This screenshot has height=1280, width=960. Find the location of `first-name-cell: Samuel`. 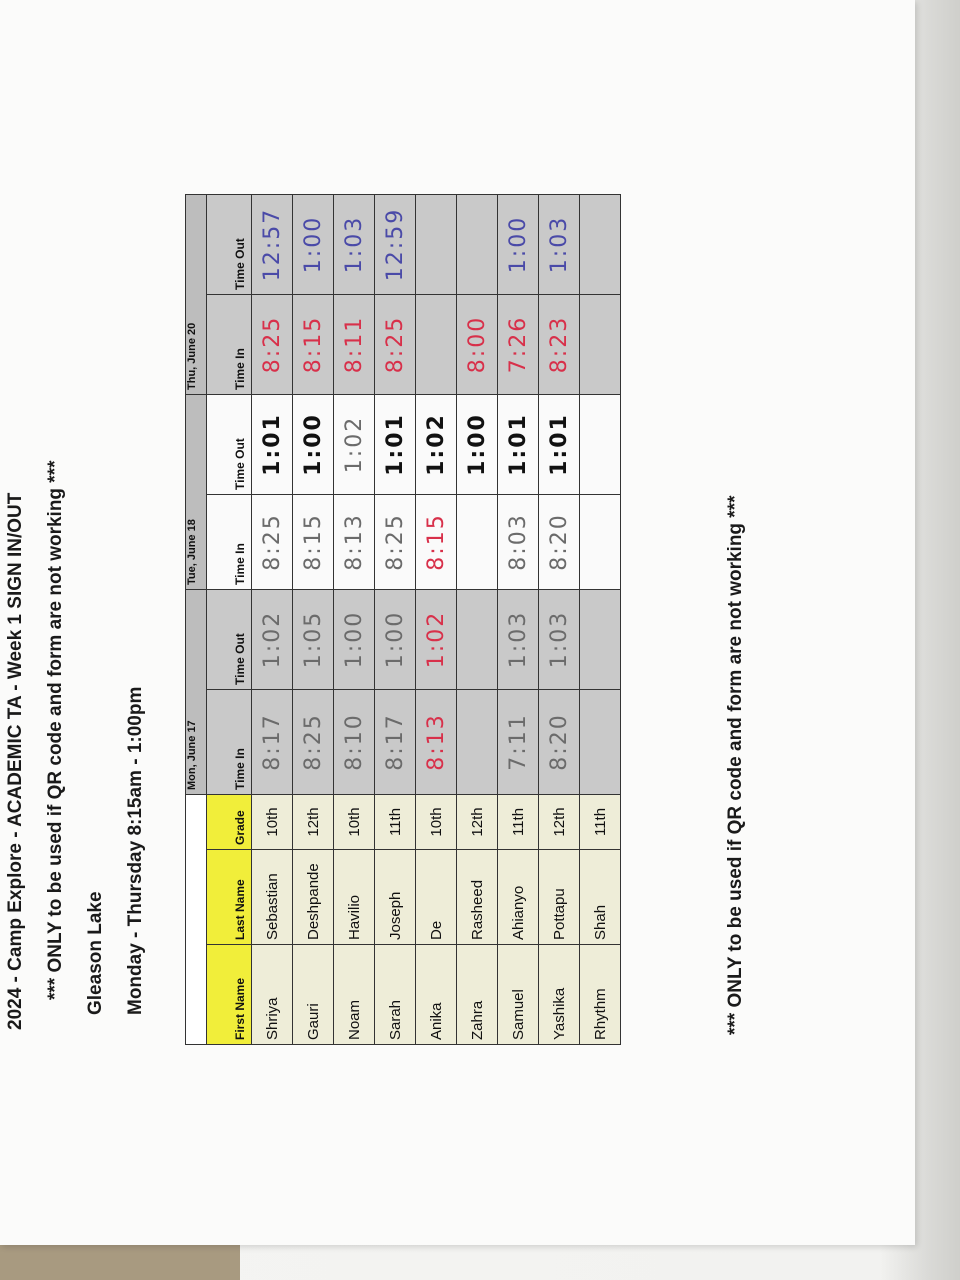

first-name-cell: Samuel is located at coordinates (518, 994).